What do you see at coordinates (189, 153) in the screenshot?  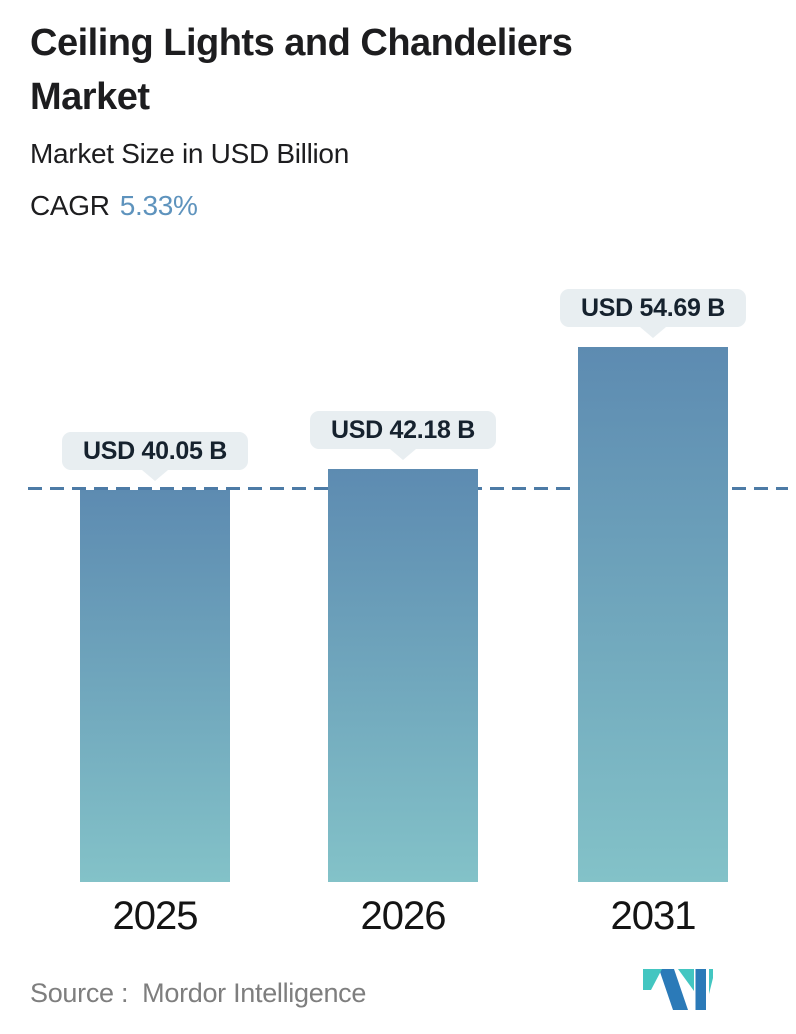 I see `chart-subtitle: Market Size in USD Billion` at bounding box center [189, 153].